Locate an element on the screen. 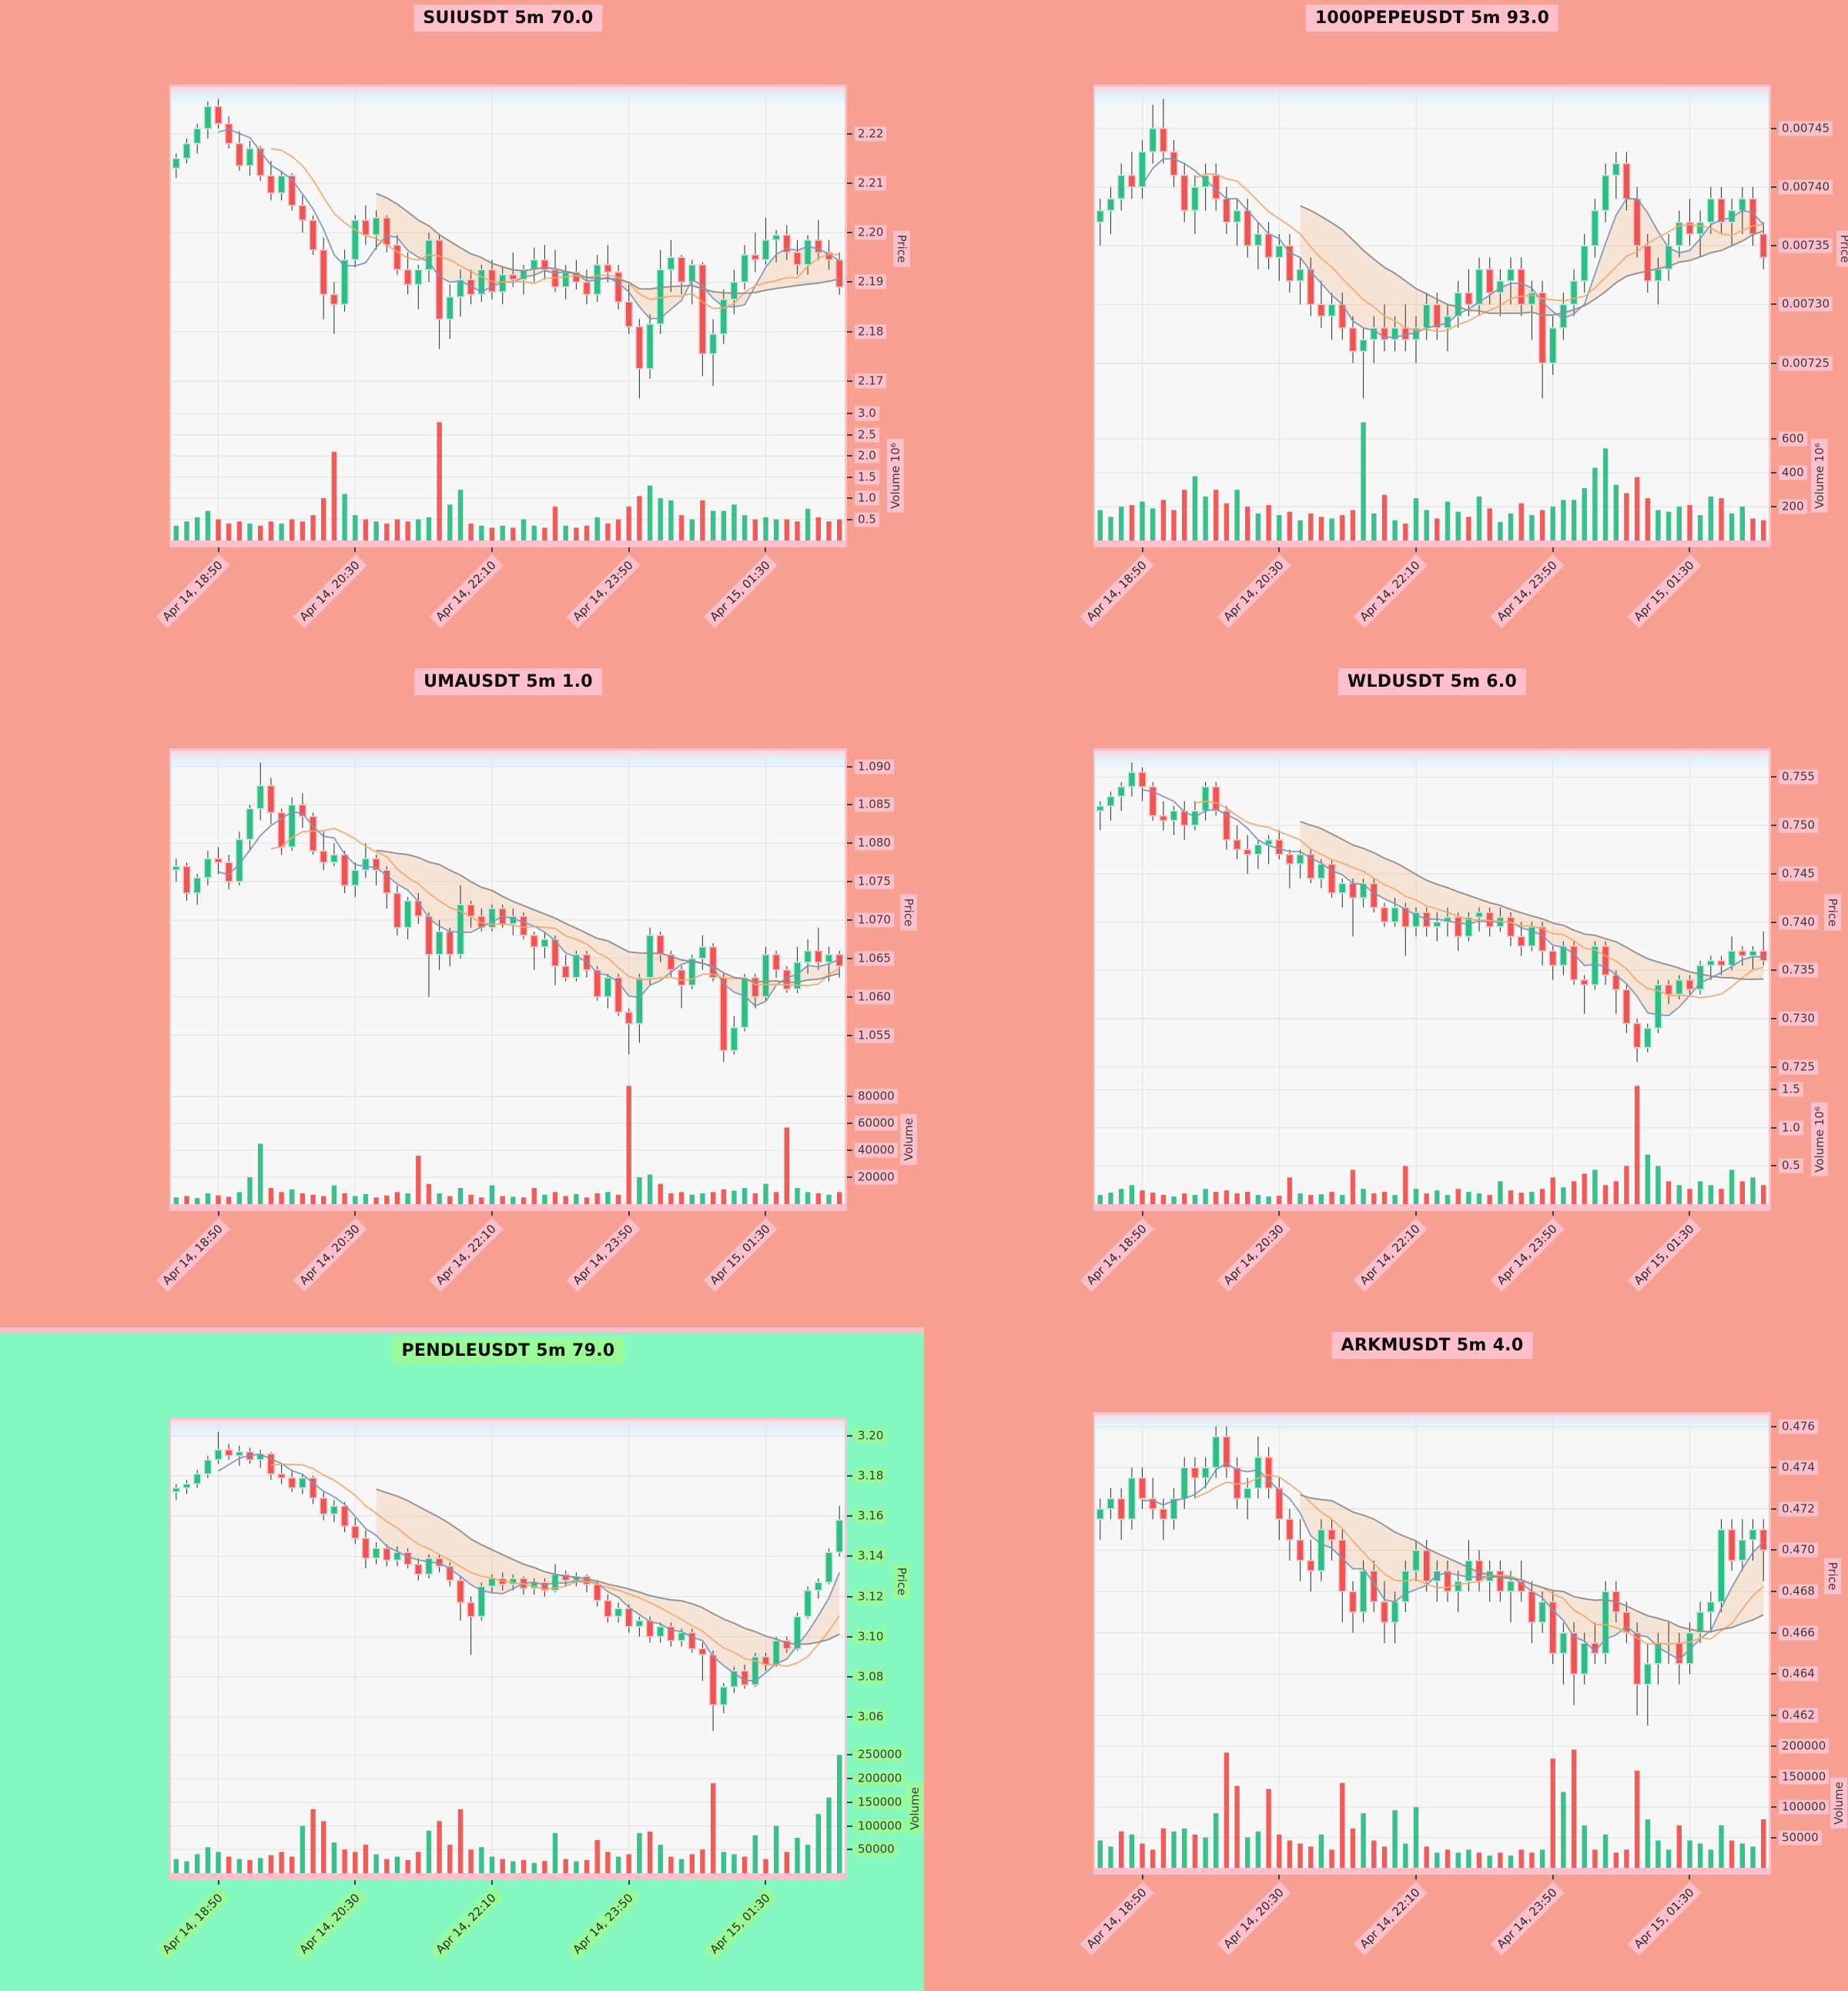 The height and width of the screenshot is (1991, 1848). price-tick-label: 3.10 is located at coordinates (871, 1637).